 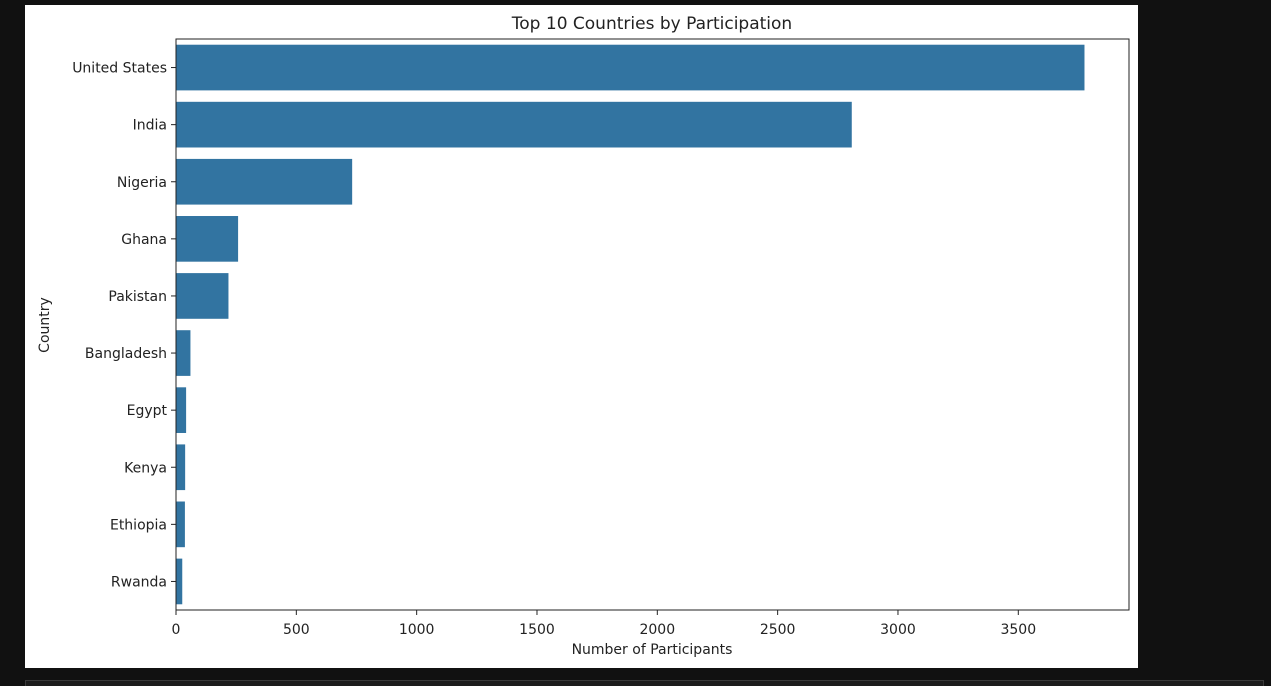 I want to click on bar-pakistan, so click(x=202, y=296).